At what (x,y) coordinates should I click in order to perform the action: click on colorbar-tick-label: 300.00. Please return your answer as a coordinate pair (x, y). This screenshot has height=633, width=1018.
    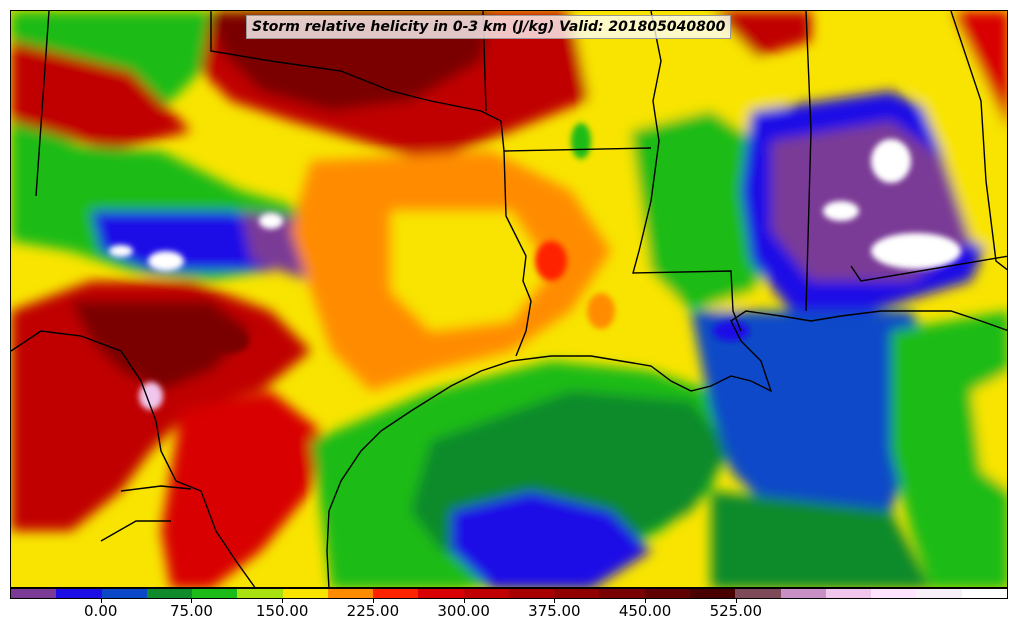
    Looking at the image, I should click on (463, 611).